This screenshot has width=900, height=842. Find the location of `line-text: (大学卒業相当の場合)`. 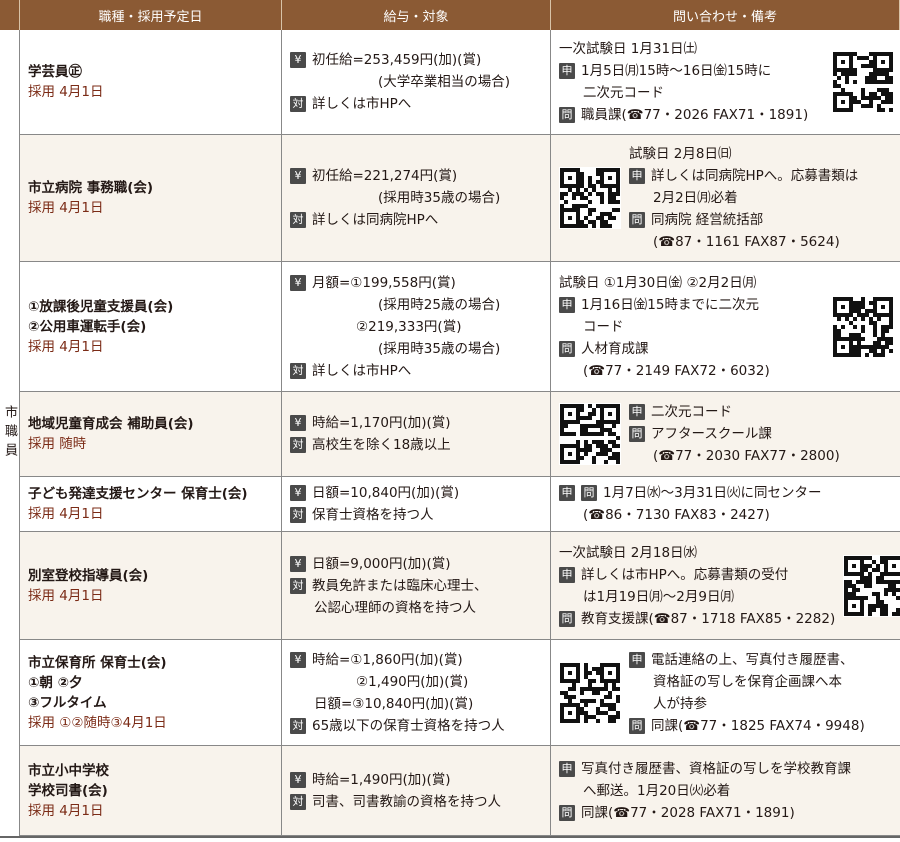

line-text: (大学卒業相当の場合) is located at coordinates (444, 82).